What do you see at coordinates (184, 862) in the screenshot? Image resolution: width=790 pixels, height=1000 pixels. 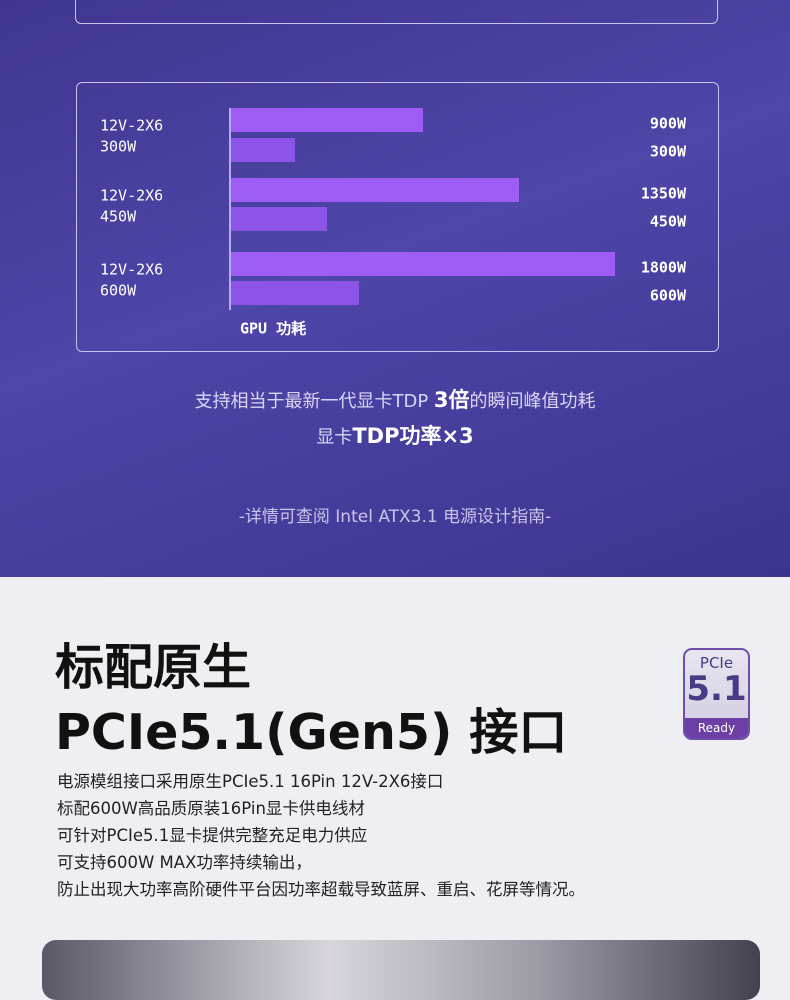 I see `paragraph-line: 可支持600W MAX功率持续输出，` at bounding box center [184, 862].